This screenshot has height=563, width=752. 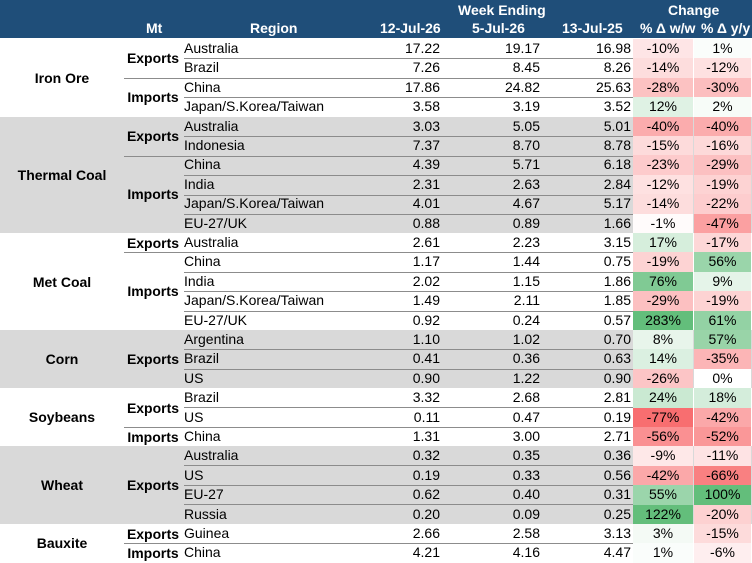 What do you see at coordinates (526, 455) in the screenshot?
I see `value-5-jul-26: 0.35` at bounding box center [526, 455].